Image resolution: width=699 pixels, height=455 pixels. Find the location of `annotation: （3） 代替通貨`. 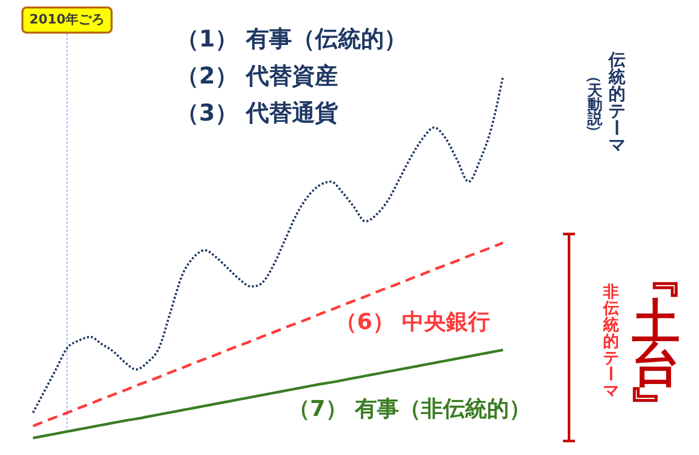

annotation: （3） 代替通貨 is located at coordinates (257, 113).